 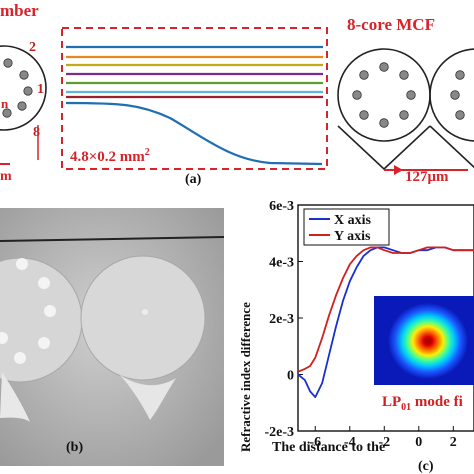 I want to click on waveguide-lines, so click(x=194, y=72).